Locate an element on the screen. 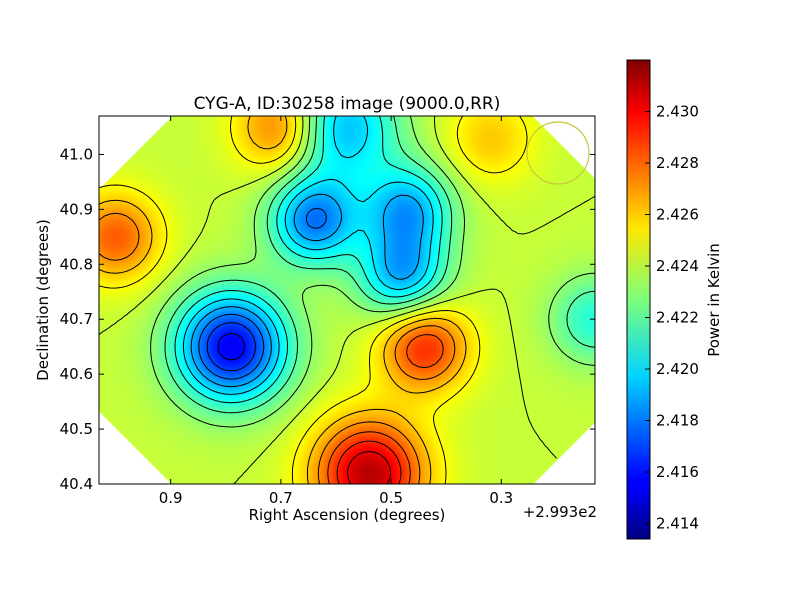 The width and height of the screenshot is (800, 600). y-tick-label: 40.7 is located at coordinates (76, 319).